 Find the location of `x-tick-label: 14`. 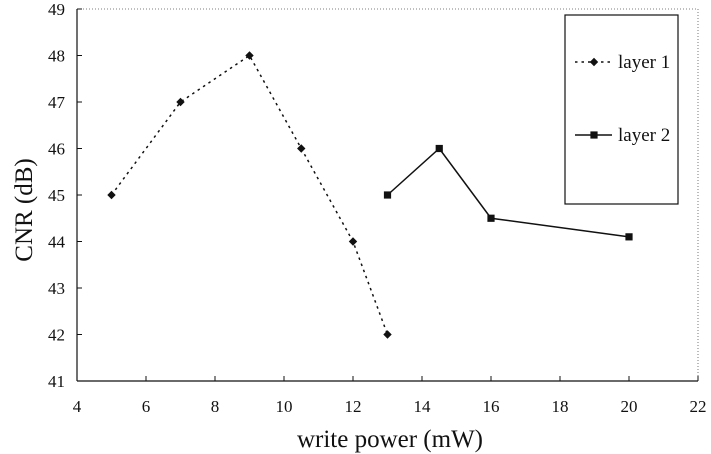

x-tick-label: 14 is located at coordinates (423, 406).